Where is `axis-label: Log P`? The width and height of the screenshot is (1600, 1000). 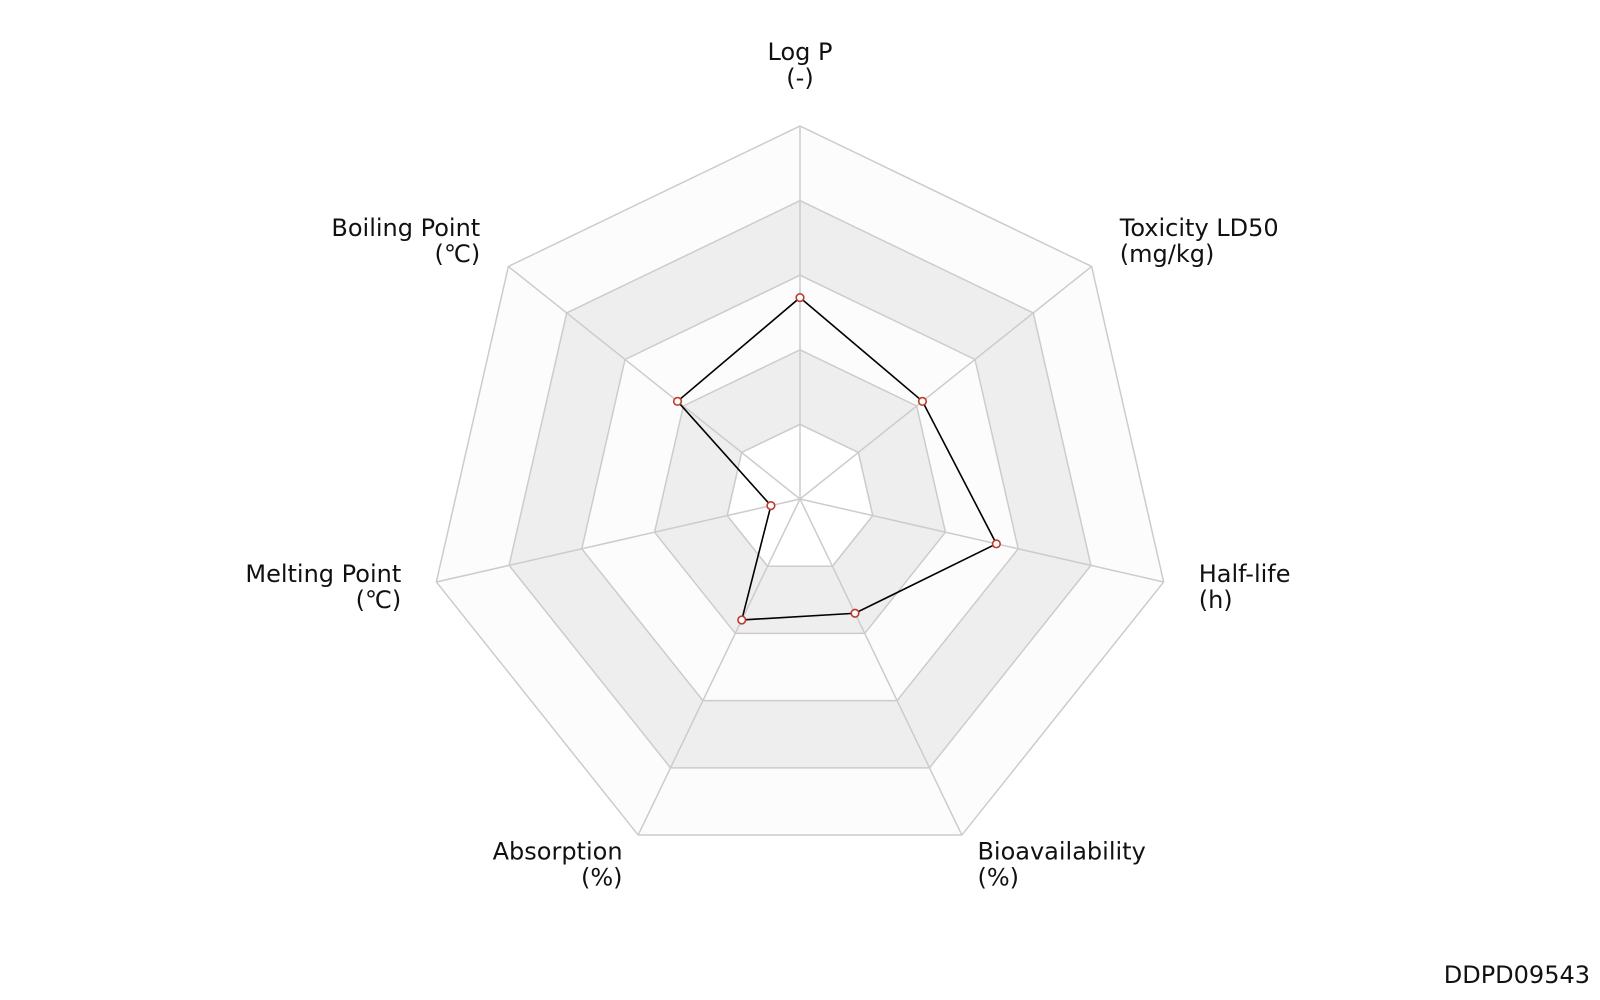
axis-label: Log P is located at coordinates (800, 52).